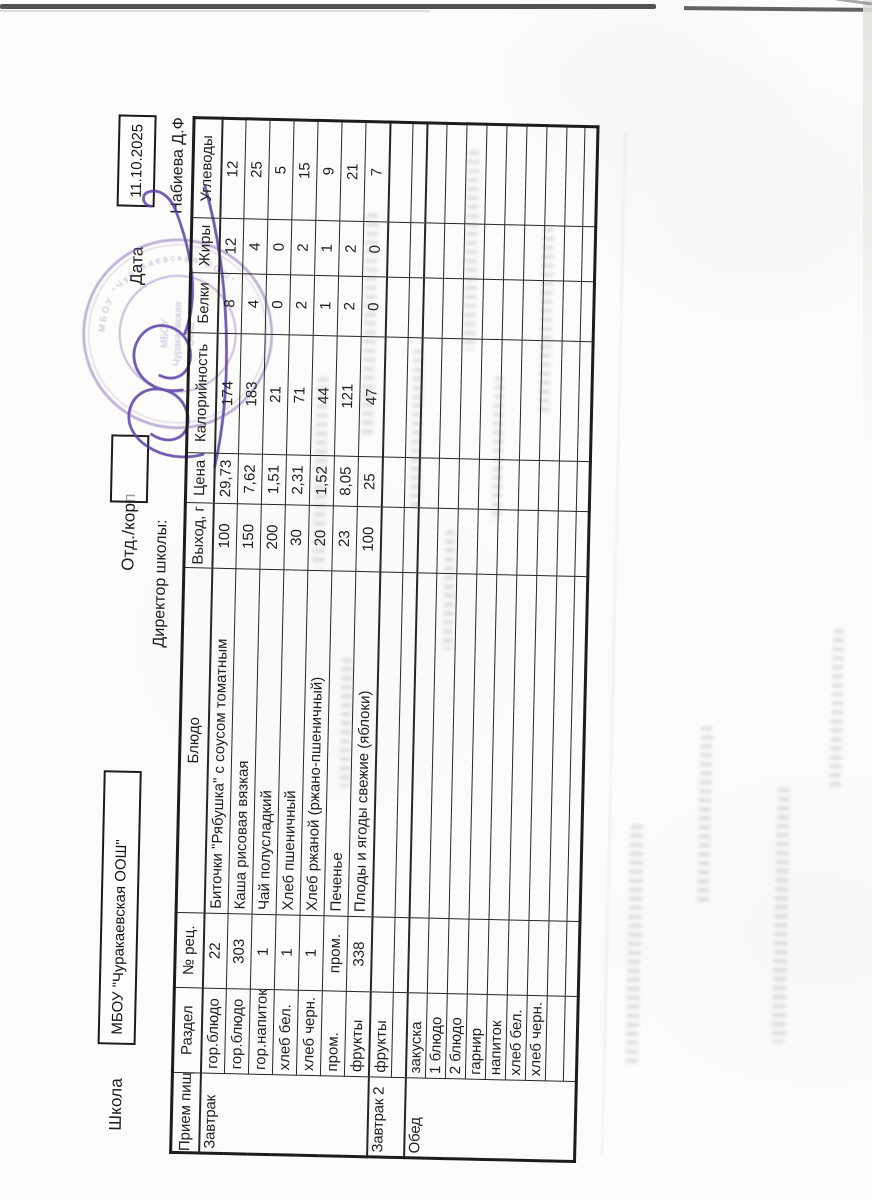  What do you see at coordinates (416, 1035) in the screenshot?
I see `cell-razdel: закуска` at bounding box center [416, 1035].